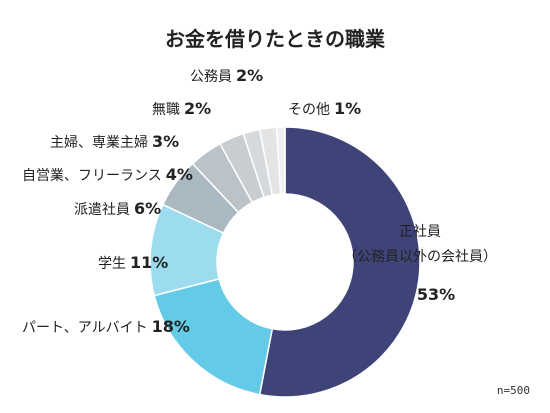 The image size is (550, 413). What do you see at coordinates (165, 141) in the screenshot?
I see `slice-5-pct: 3%` at bounding box center [165, 141].